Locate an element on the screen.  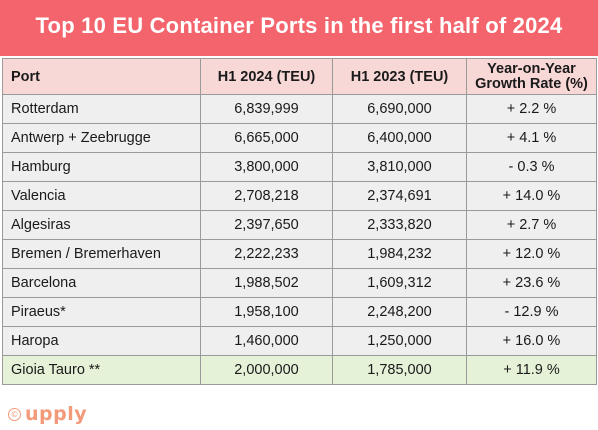
h1-2023-cell: 1,609,312 is located at coordinates (399, 283).